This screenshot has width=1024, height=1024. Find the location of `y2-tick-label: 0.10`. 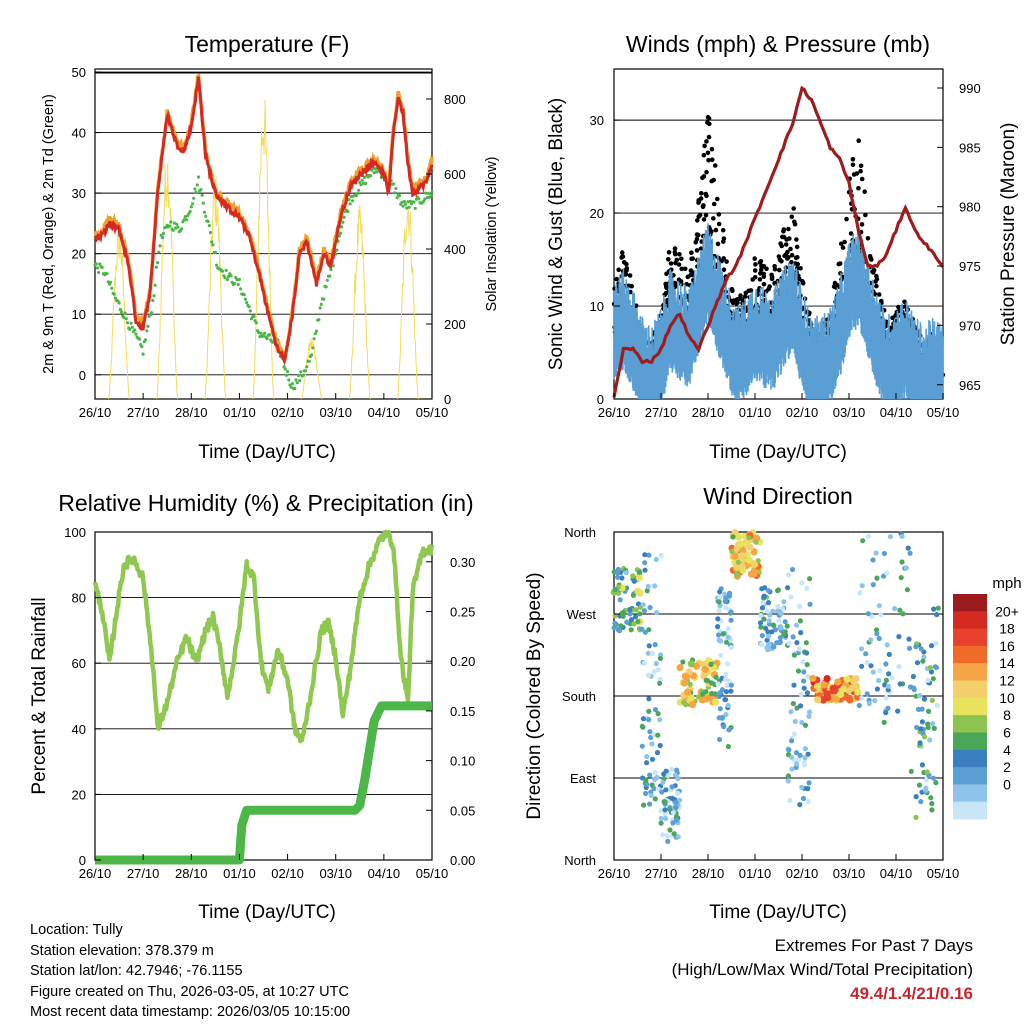

y2-tick-label: 0.10 is located at coordinates (462, 761).